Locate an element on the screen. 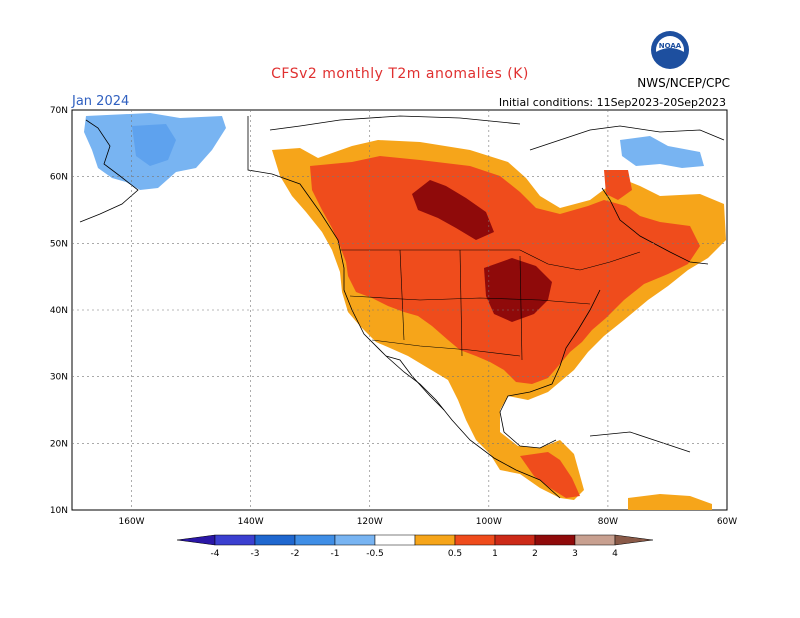  colorbar-tick-label: -1 is located at coordinates (335, 554).